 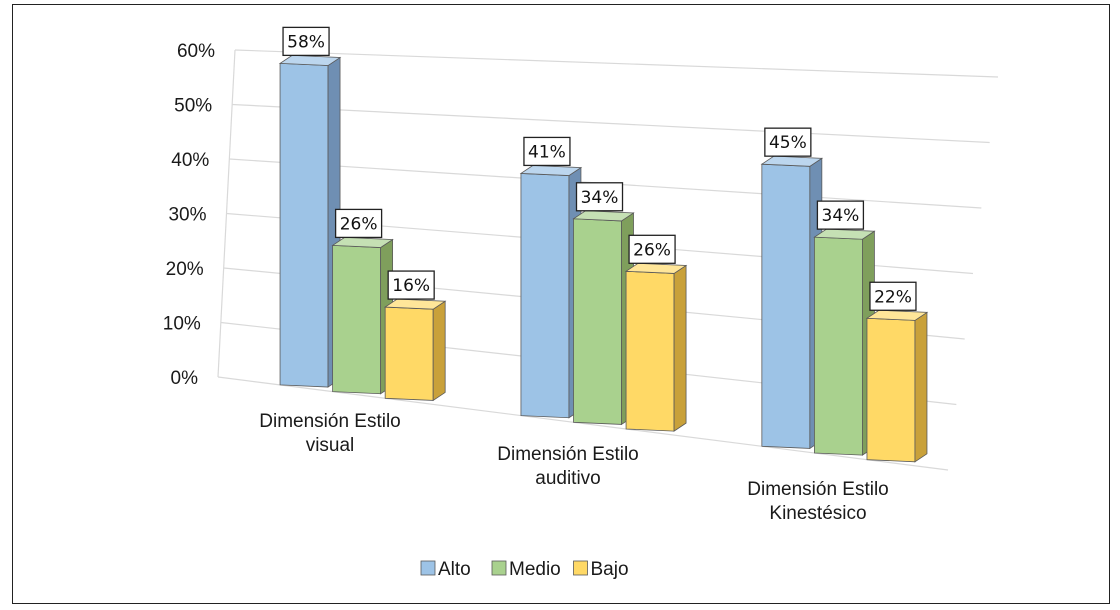 I want to click on legend: Alto Medio Bajo, so click(x=524, y=569).